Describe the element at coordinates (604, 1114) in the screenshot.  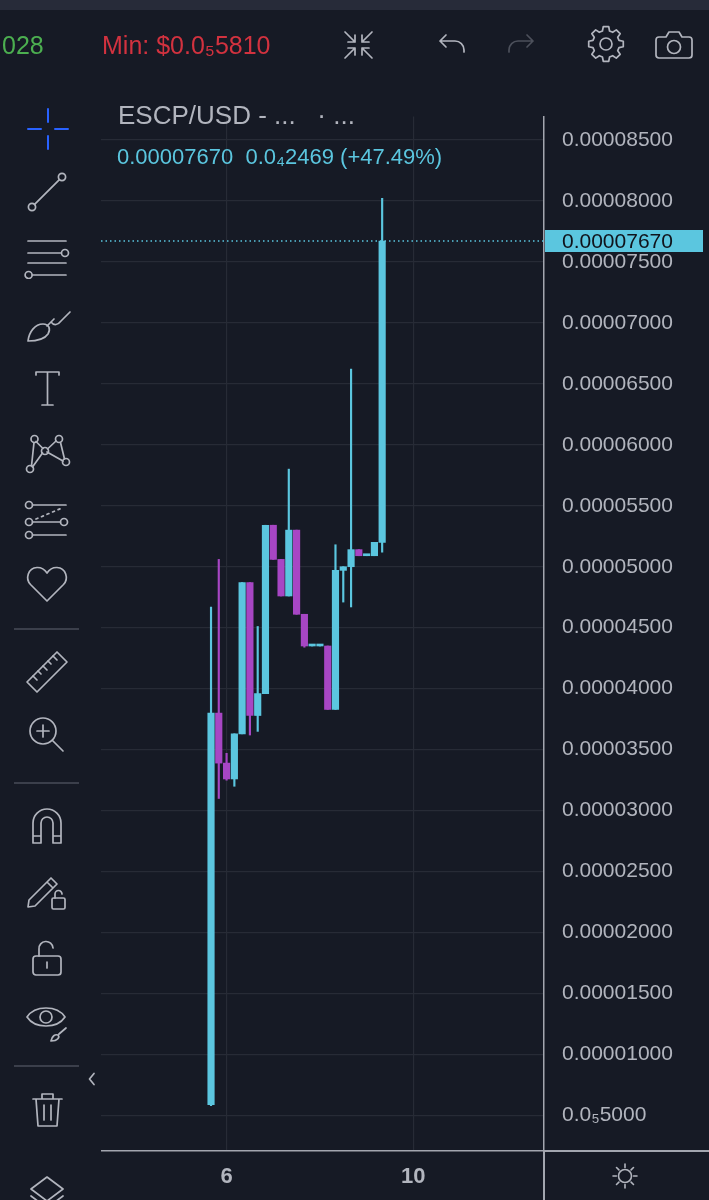
I see `y-tick-label: 0.0₅5000` at that location.